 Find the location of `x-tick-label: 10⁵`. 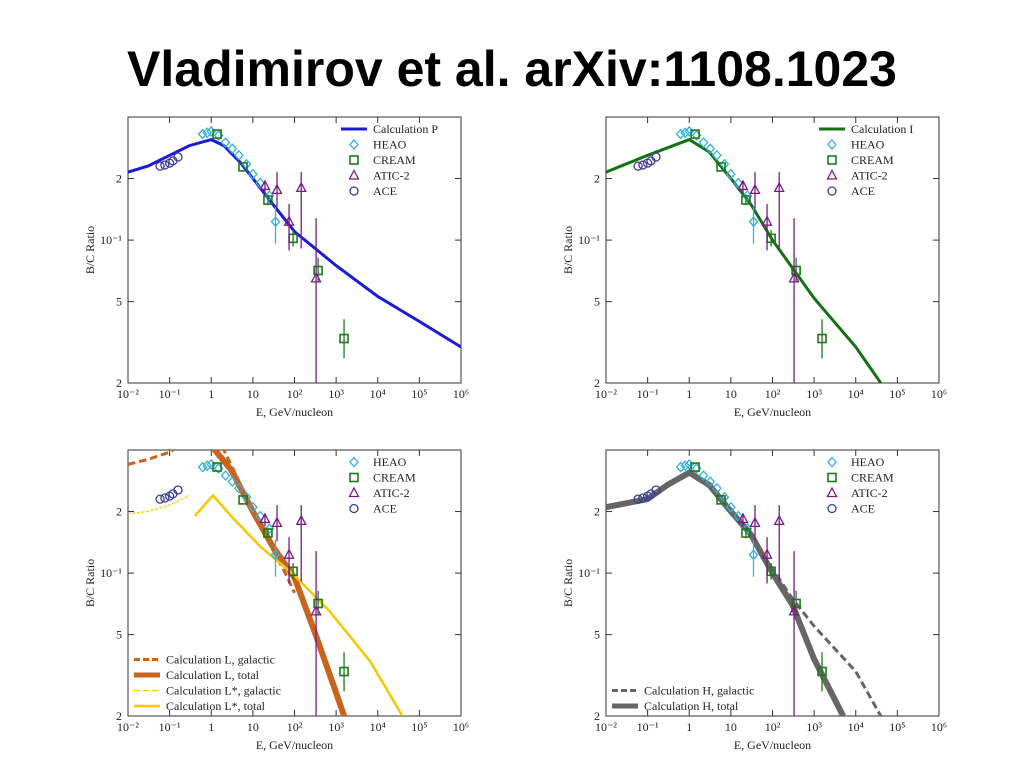

x-tick-label: 10⁵ is located at coordinates (897, 727).